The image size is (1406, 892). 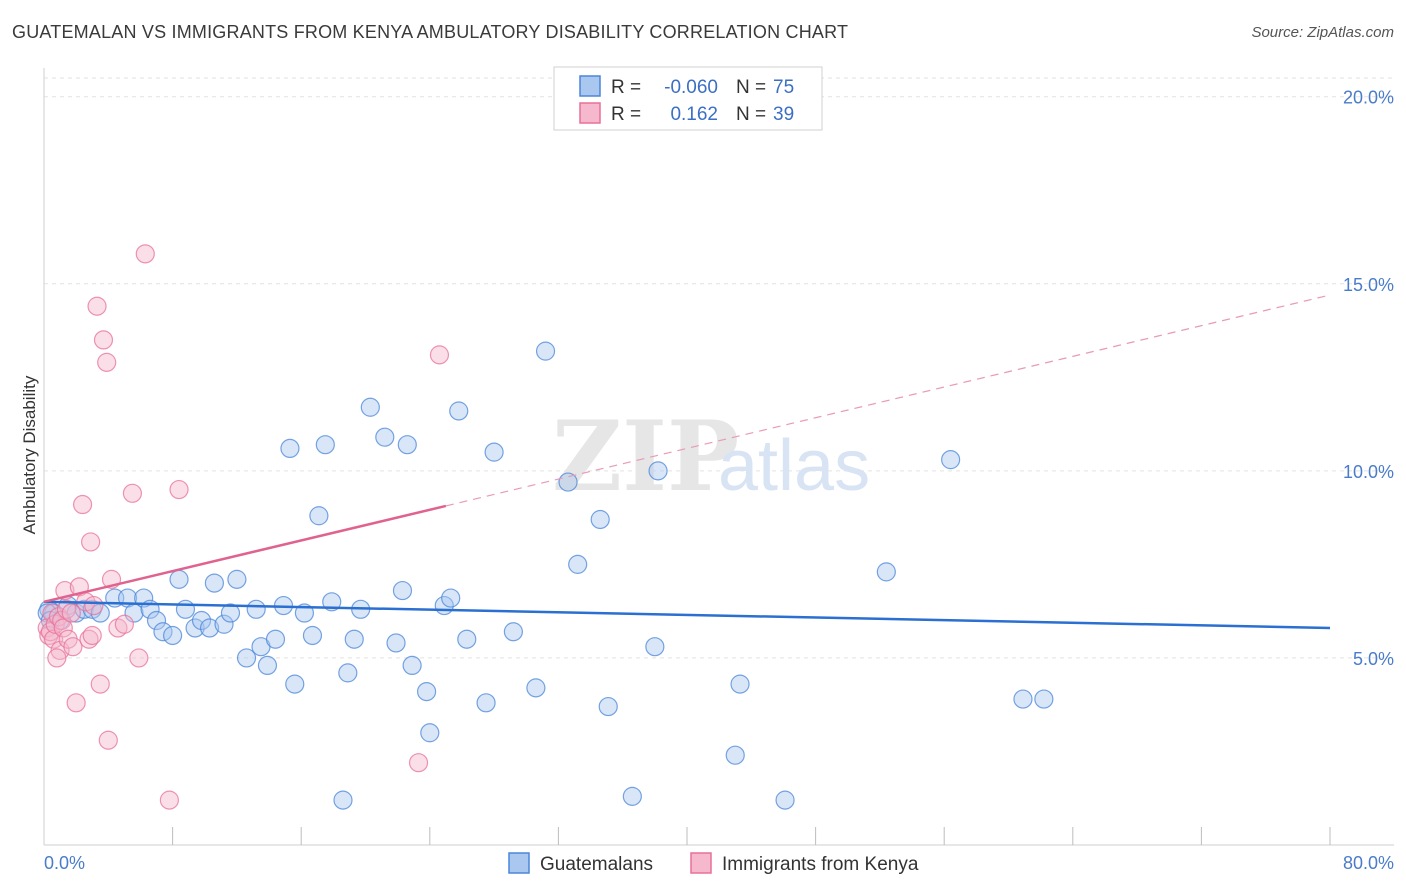 I want to click on legend-swatch-pink, so click(x=590, y=113).